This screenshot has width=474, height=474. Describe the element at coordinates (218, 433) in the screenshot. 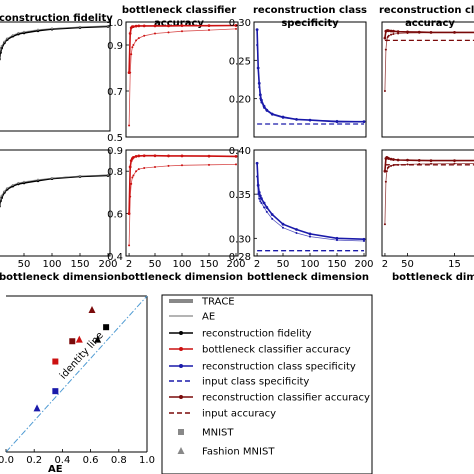

I see `legend-label: MNIST` at that location.